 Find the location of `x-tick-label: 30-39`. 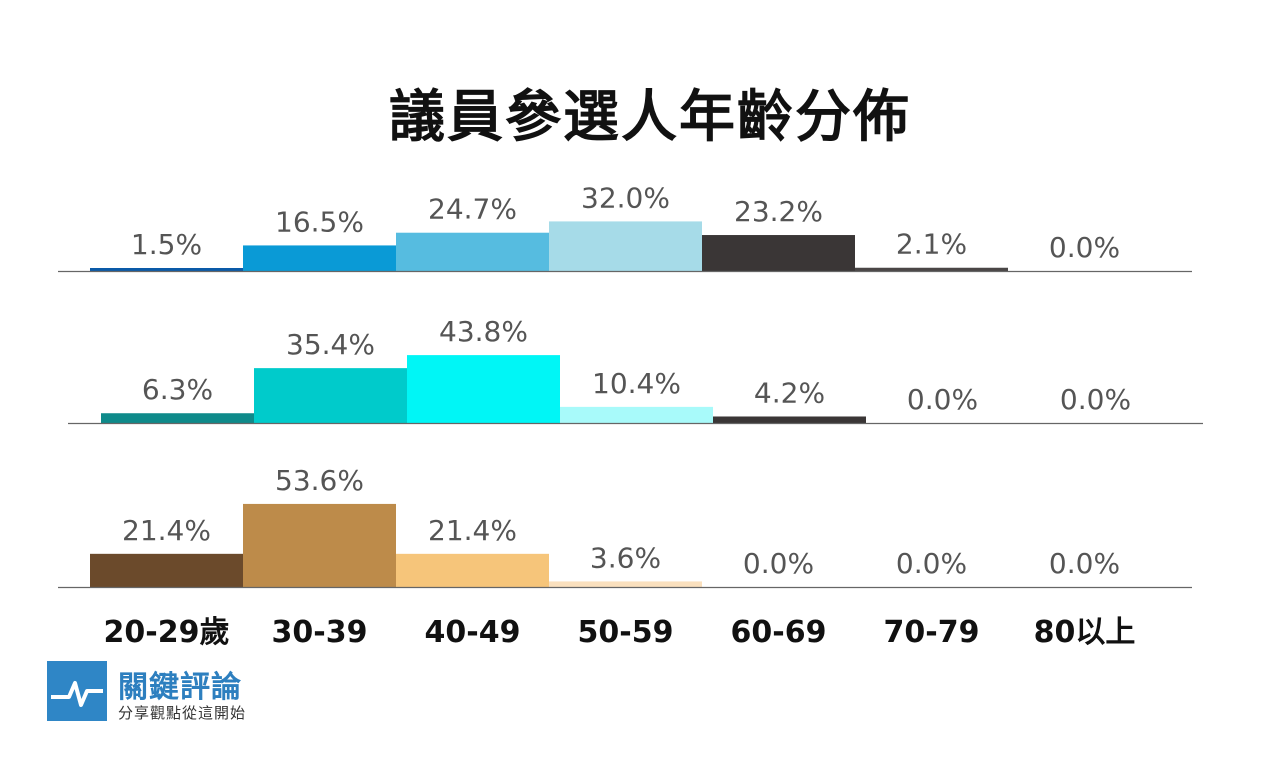

x-tick-label: 30-39 is located at coordinates (320, 632).